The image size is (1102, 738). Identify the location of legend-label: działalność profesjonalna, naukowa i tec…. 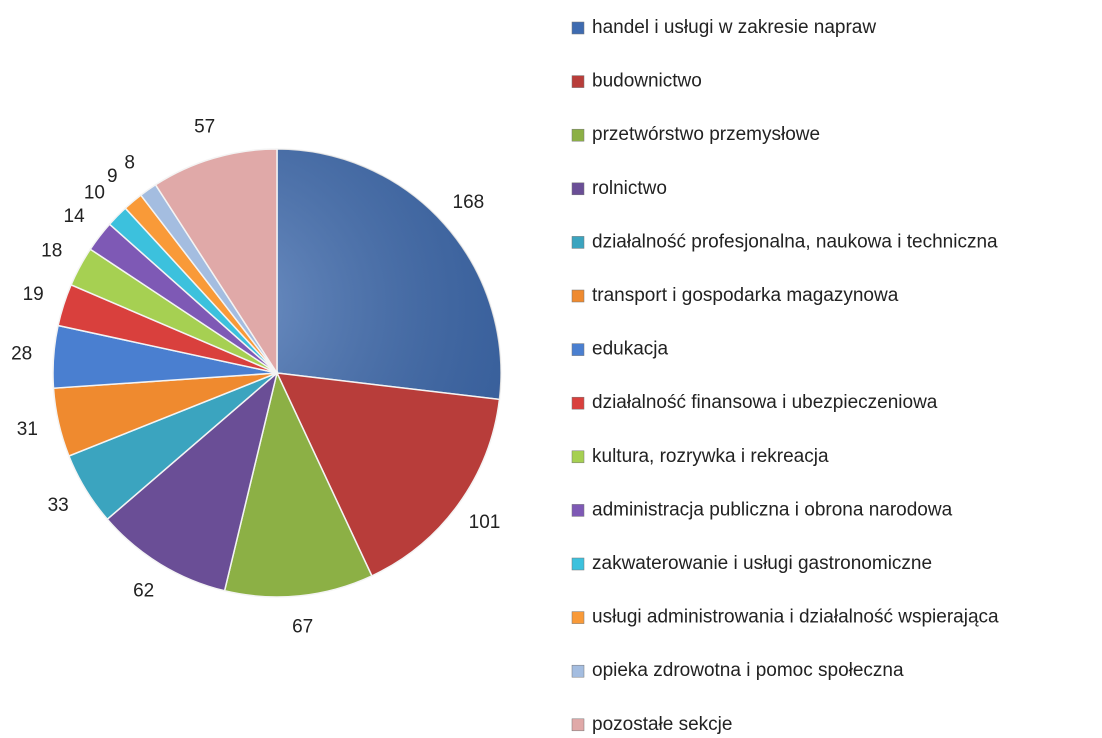
(795, 241).